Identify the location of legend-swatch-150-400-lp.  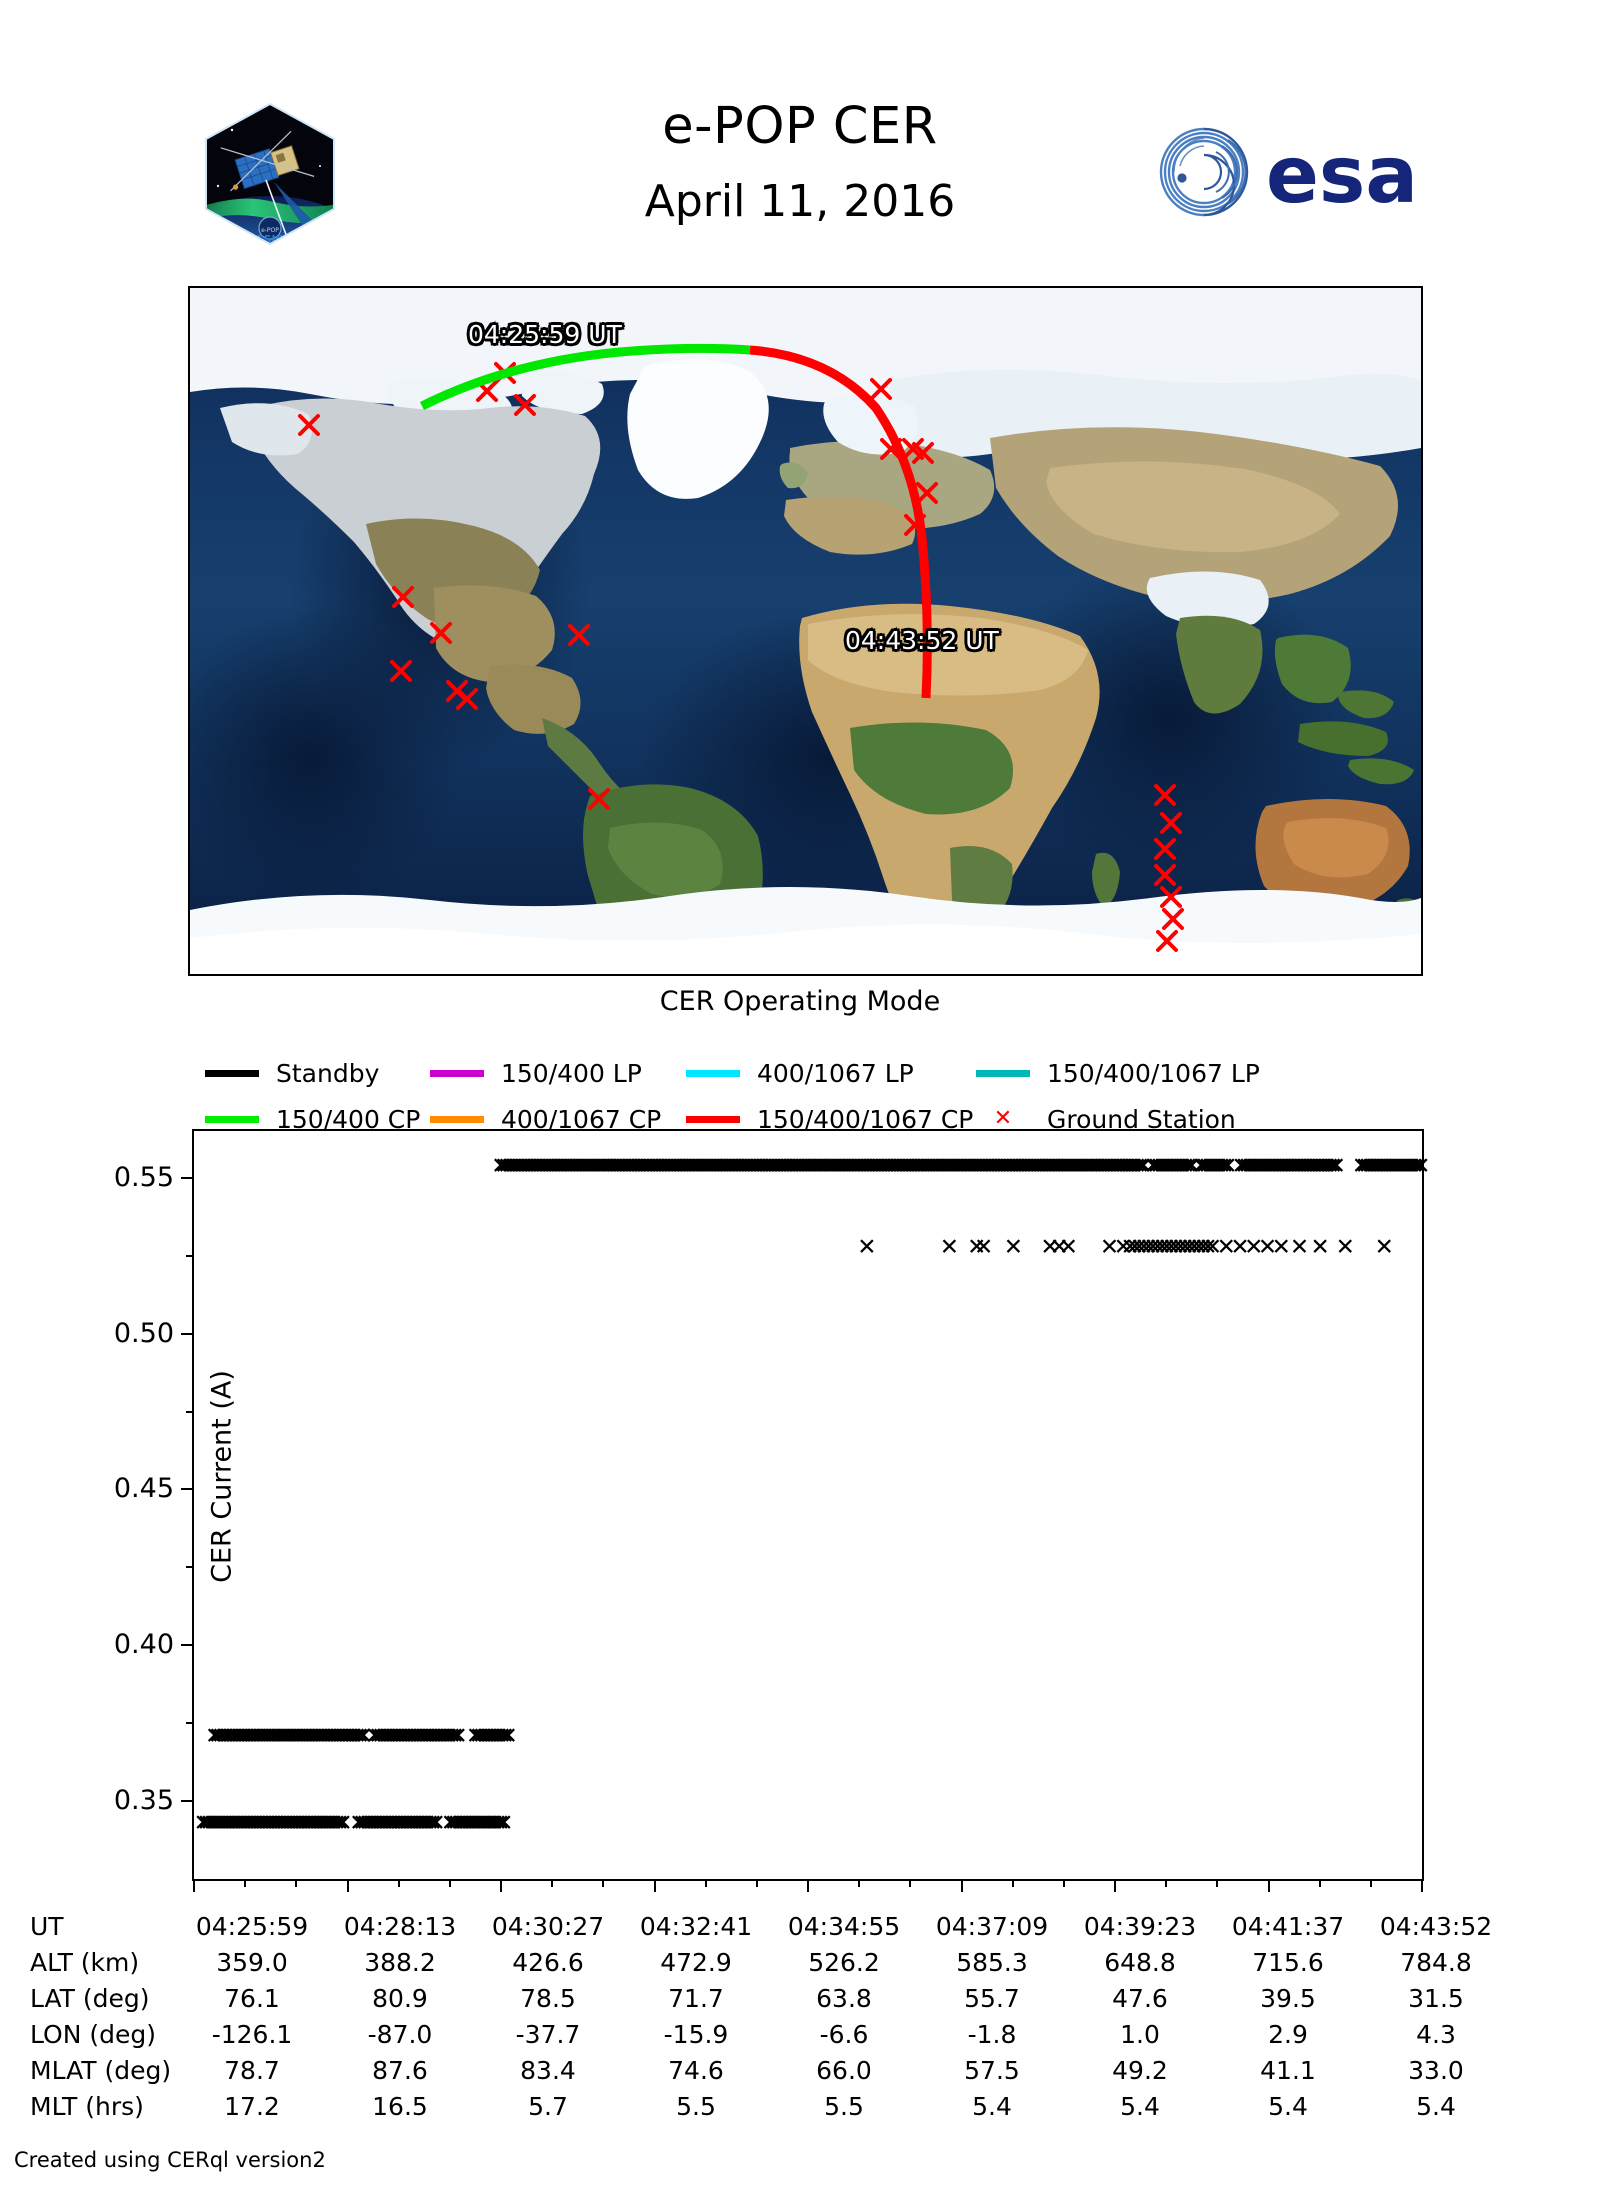
(457, 1073).